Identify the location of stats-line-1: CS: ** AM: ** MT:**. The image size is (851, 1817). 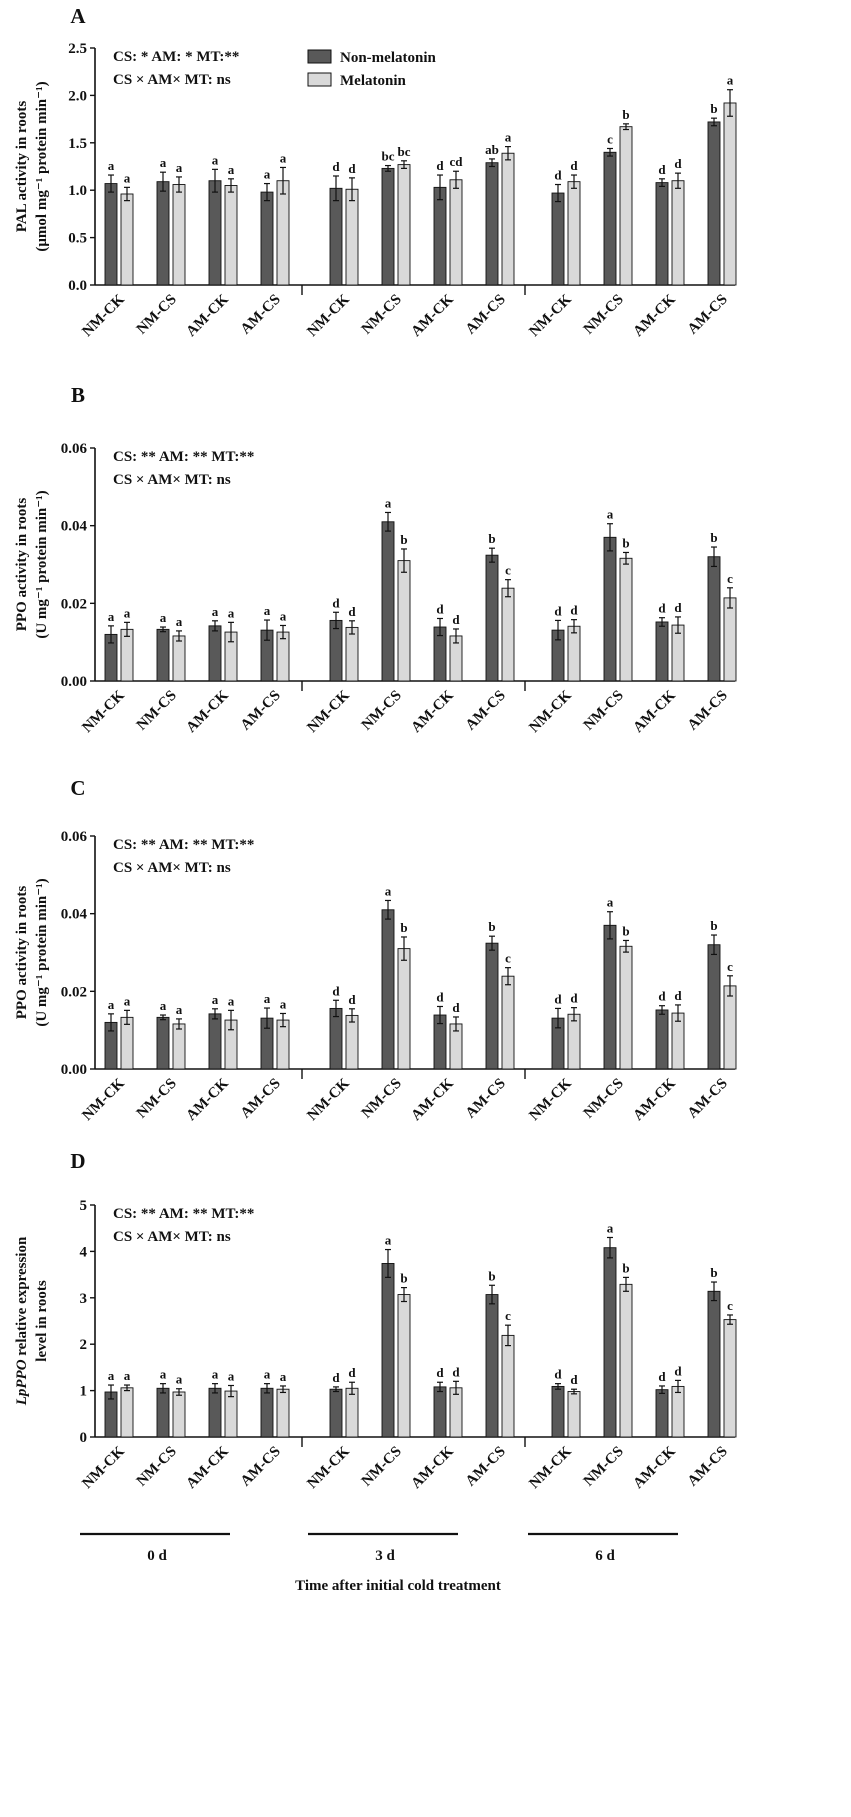
(183, 457).